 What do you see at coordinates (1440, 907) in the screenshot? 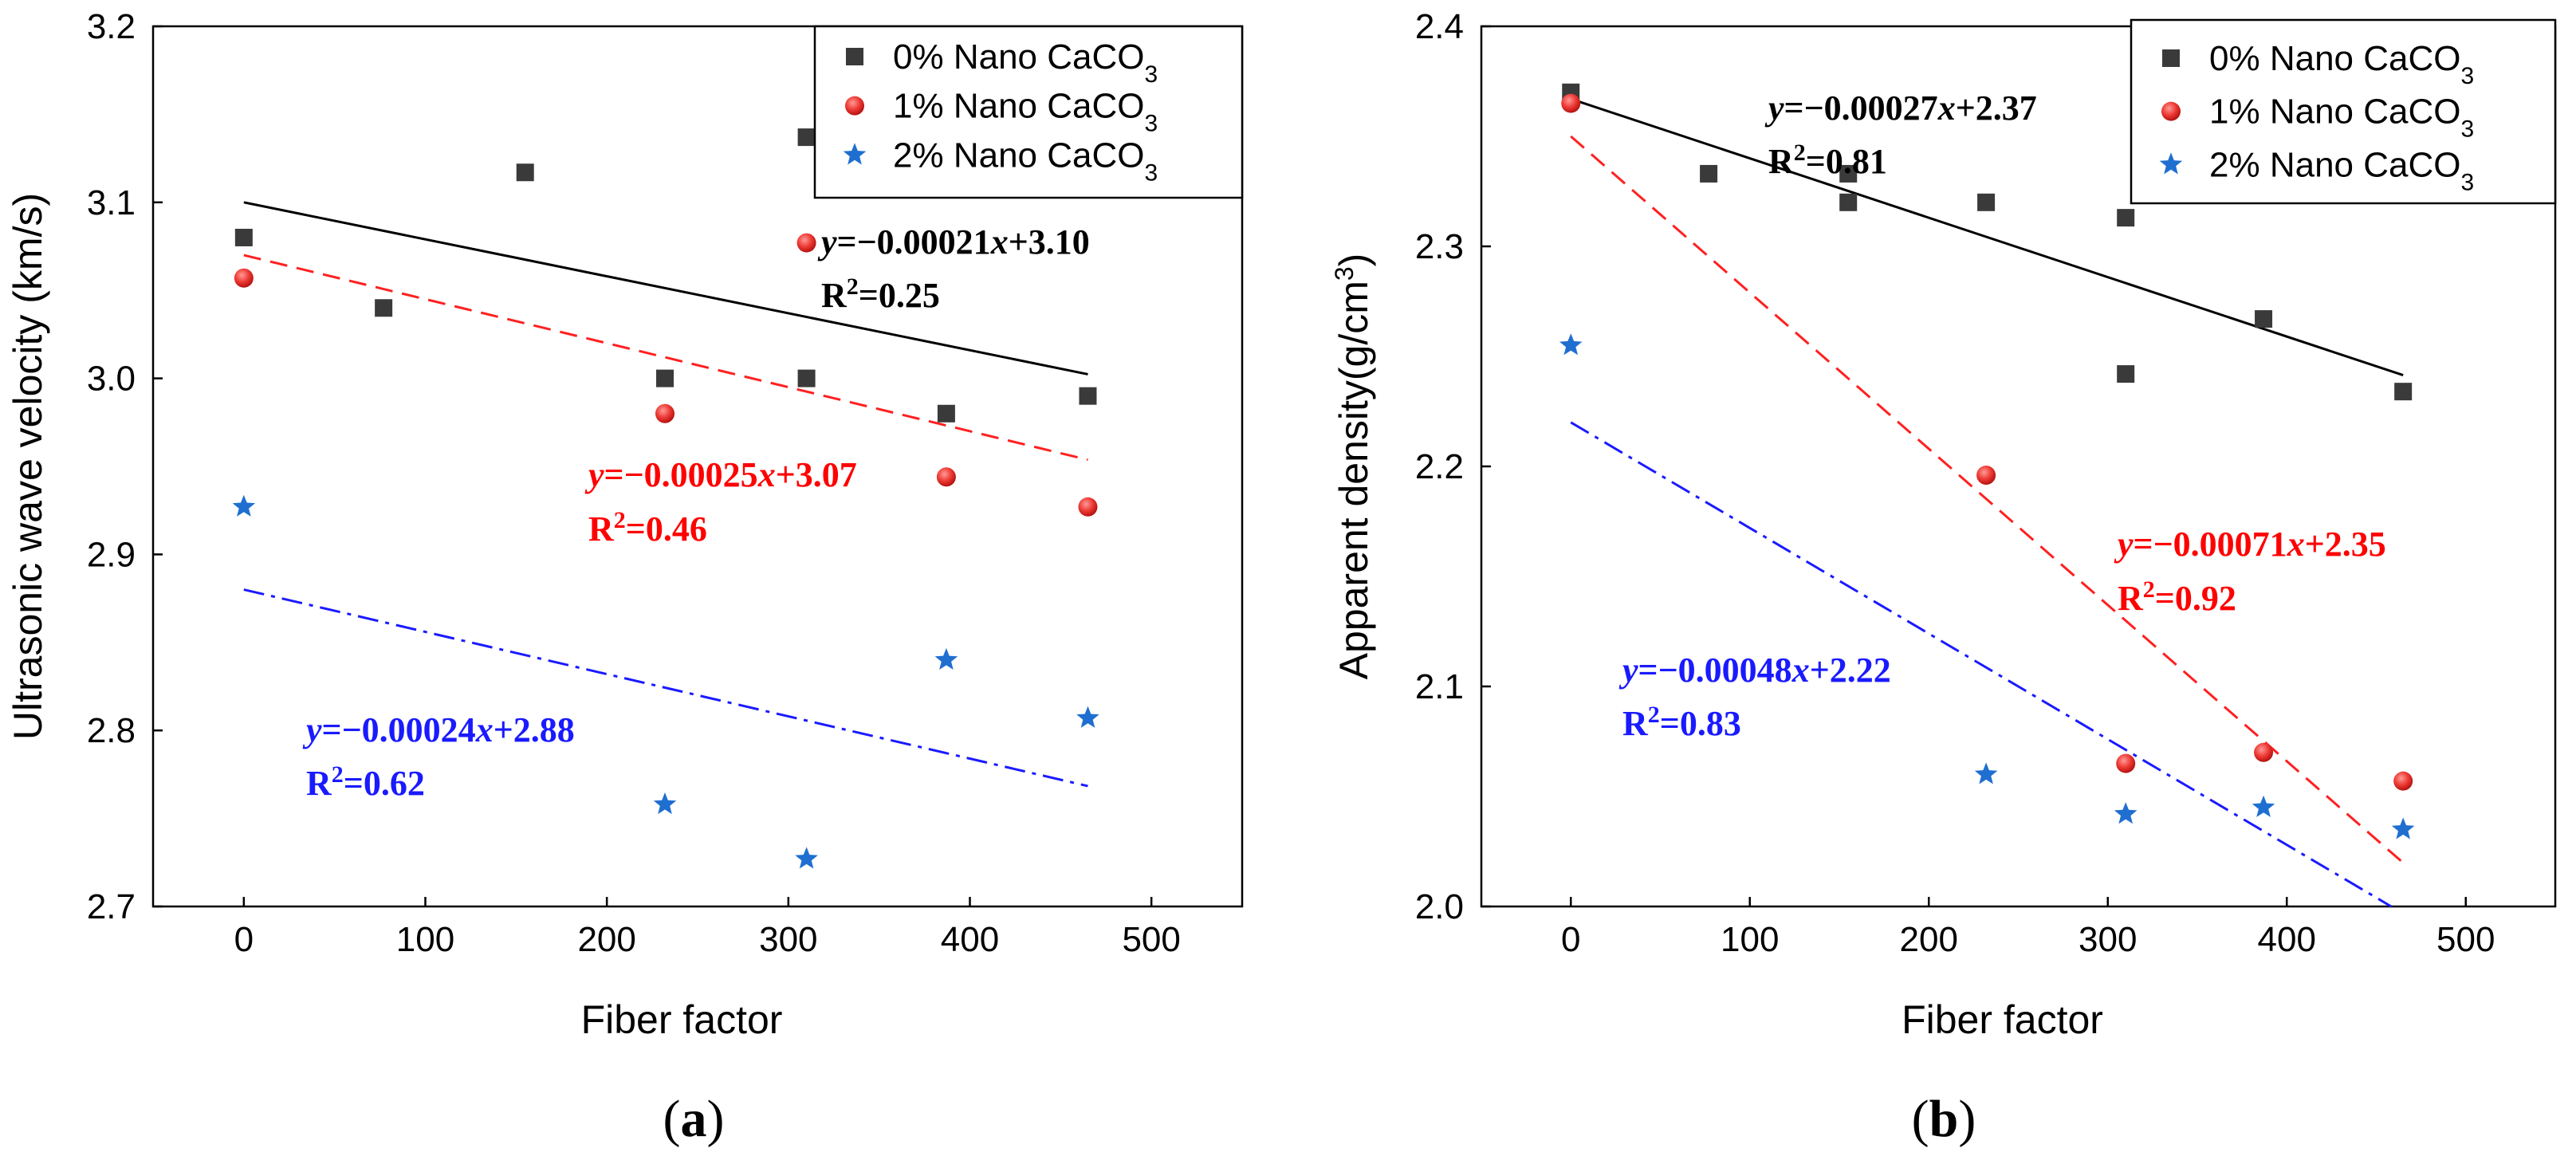
I see `y-tick-label: 2.0` at bounding box center [1440, 907].